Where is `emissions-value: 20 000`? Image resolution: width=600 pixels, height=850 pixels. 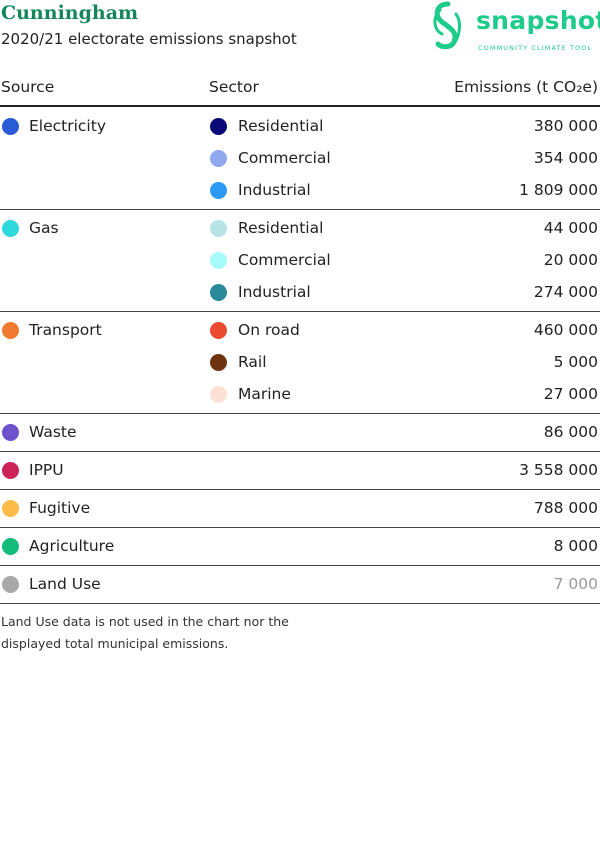 emissions-value: 20 000 is located at coordinates (570, 260).